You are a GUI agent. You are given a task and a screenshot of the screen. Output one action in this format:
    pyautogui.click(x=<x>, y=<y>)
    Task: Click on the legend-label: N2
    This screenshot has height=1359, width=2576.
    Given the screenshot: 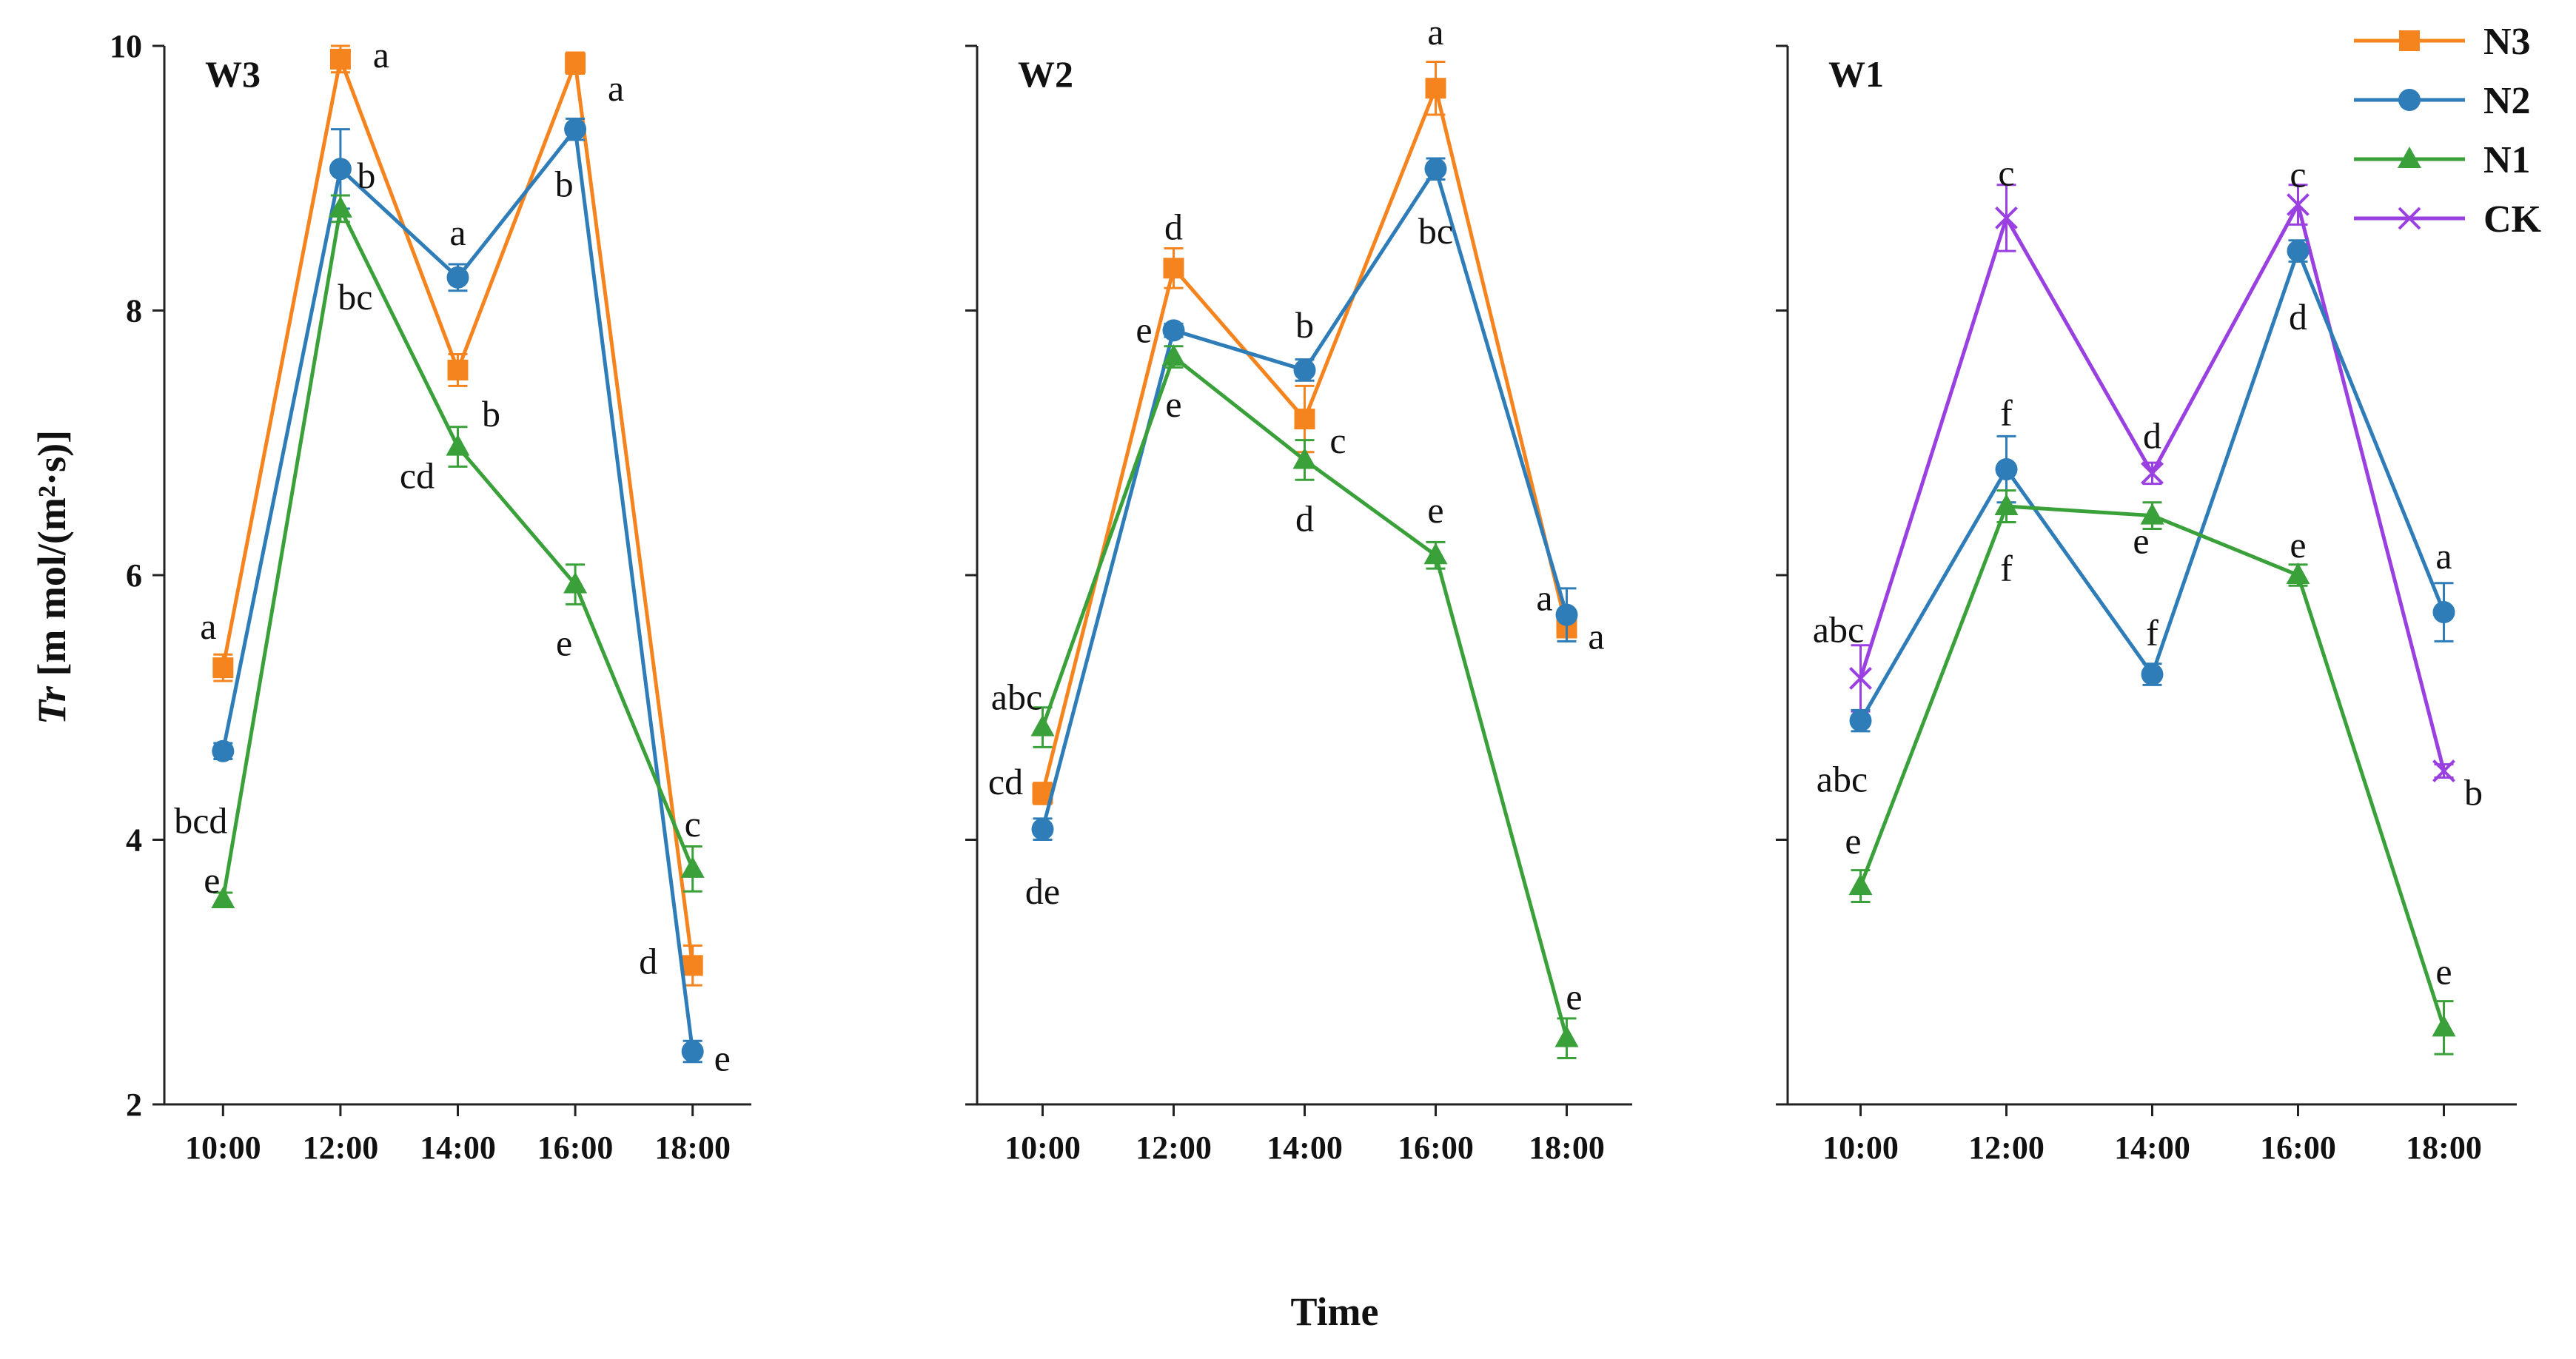 What is the action you would take?
    pyautogui.click(x=2507, y=101)
    